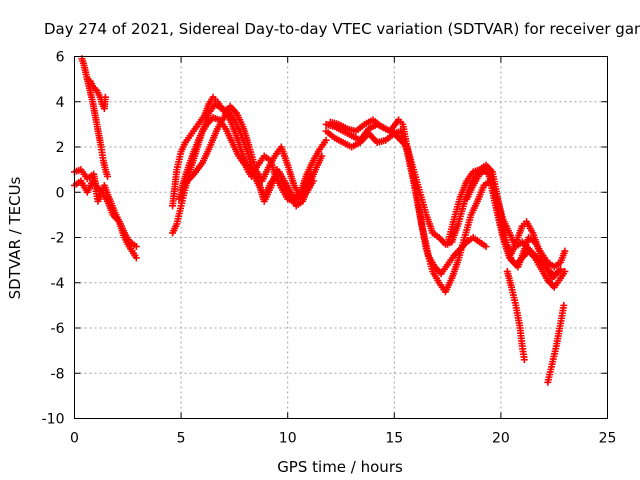 The image size is (640, 480). What do you see at coordinates (246, 152) in the screenshot?
I see `series-main-d` at bounding box center [246, 152].